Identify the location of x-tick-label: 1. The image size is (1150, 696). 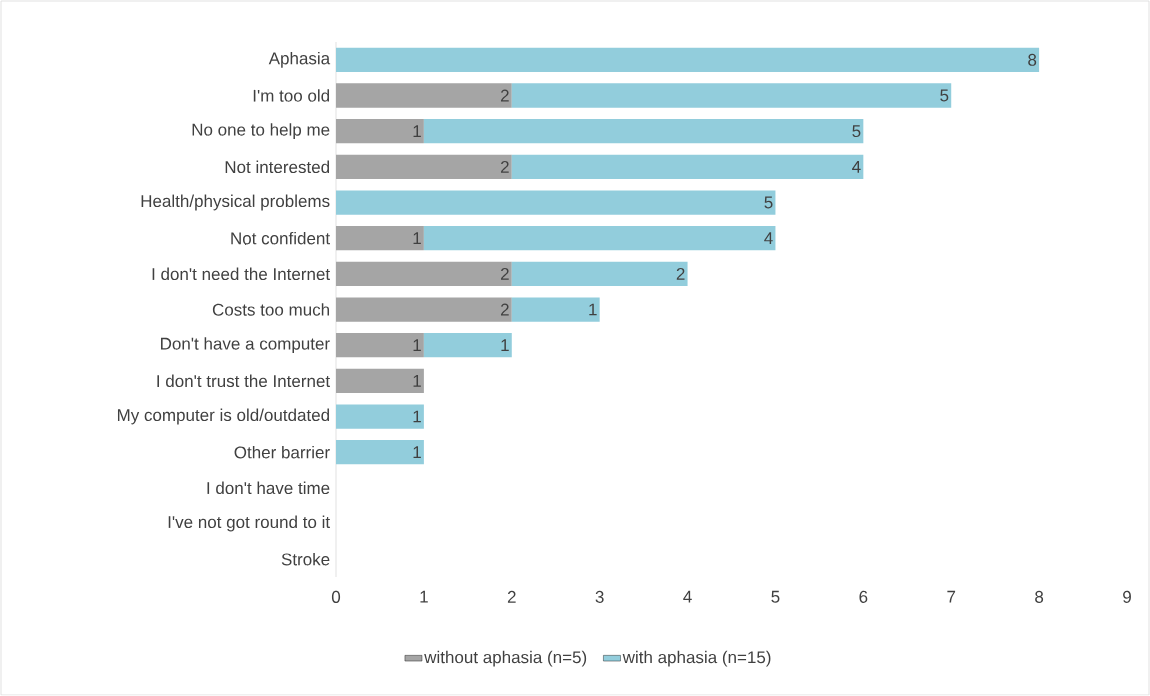
(424, 596).